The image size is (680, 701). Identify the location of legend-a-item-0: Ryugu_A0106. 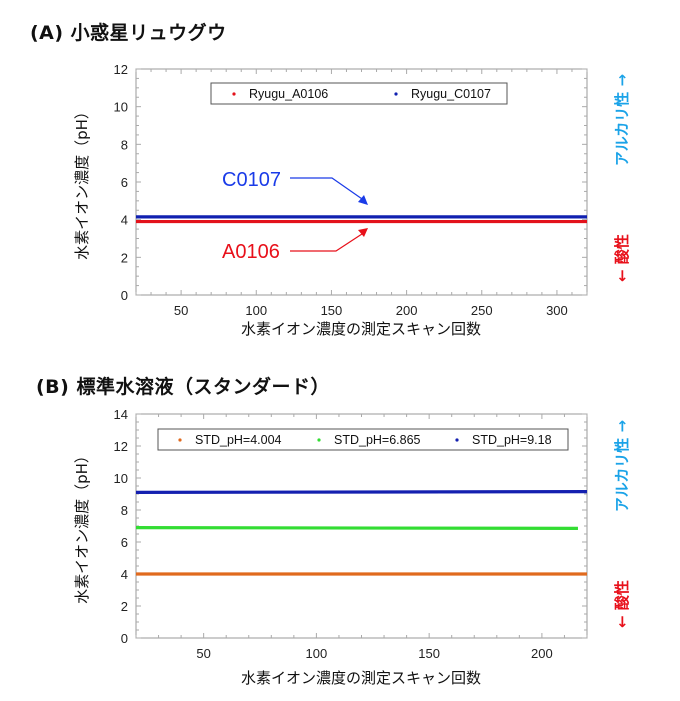
(288, 94).